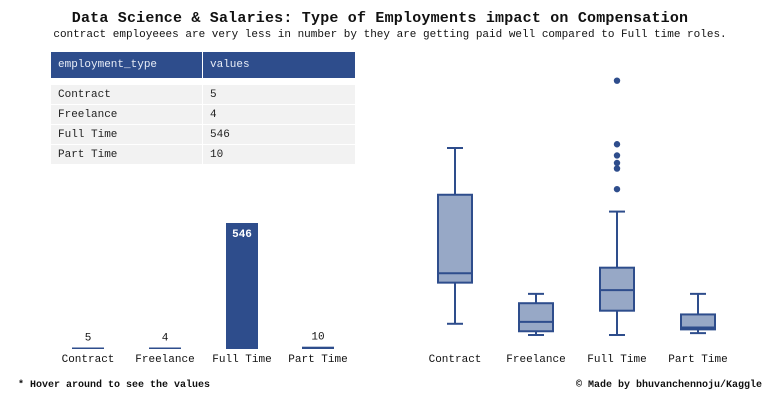 The height and width of the screenshot is (400, 780). I want to click on bar-part-time, so click(318, 347).